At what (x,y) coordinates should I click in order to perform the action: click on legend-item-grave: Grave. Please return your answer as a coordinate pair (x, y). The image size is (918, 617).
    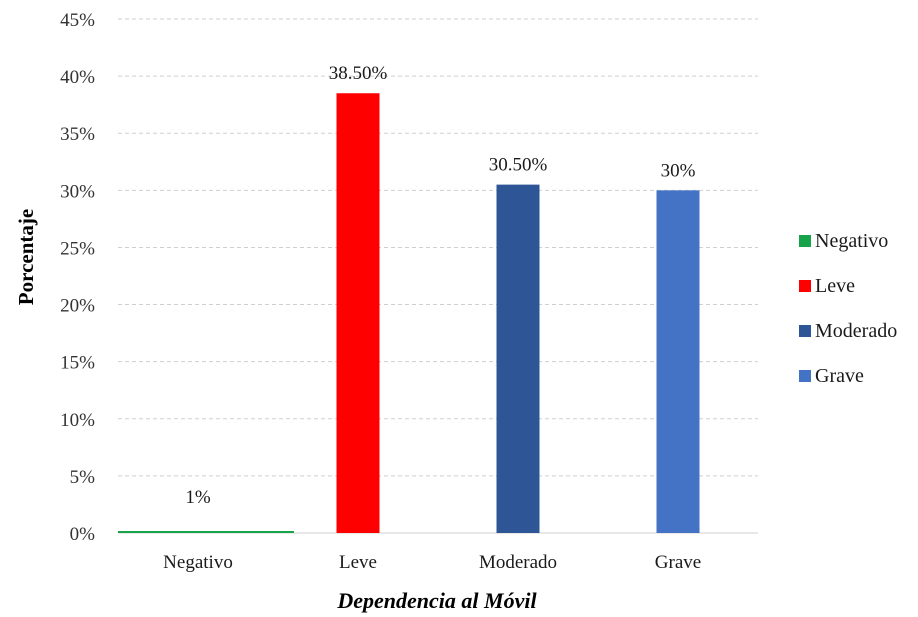
    Looking at the image, I should click on (831, 376).